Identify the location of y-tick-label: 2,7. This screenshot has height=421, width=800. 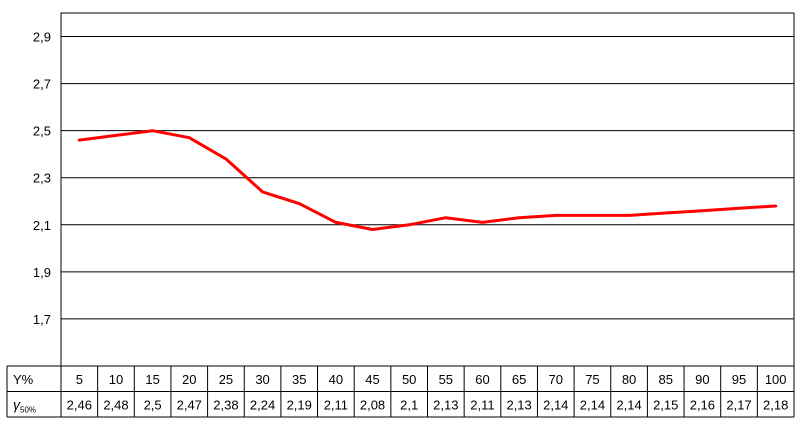
(42, 84).